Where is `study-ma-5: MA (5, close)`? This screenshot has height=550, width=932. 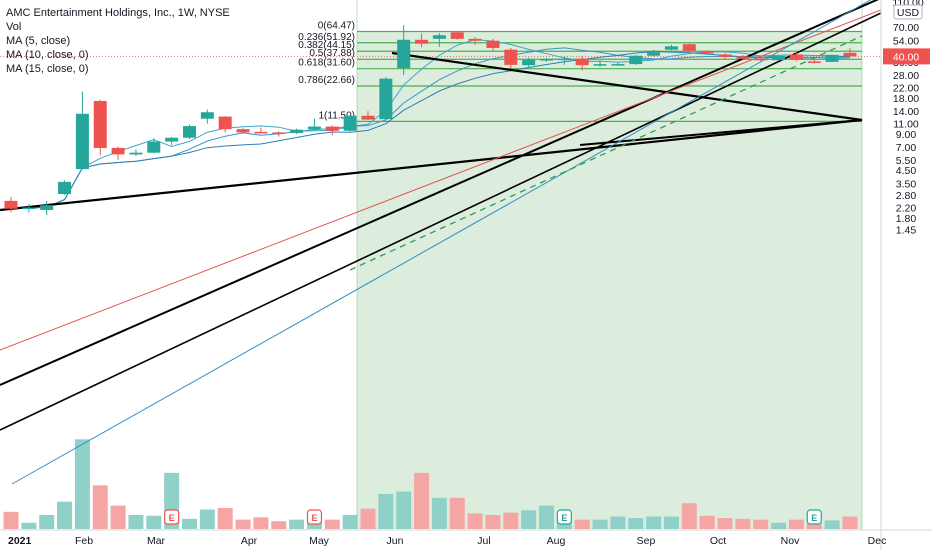
study-ma-5: MA (5, close) is located at coordinates (38, 41).